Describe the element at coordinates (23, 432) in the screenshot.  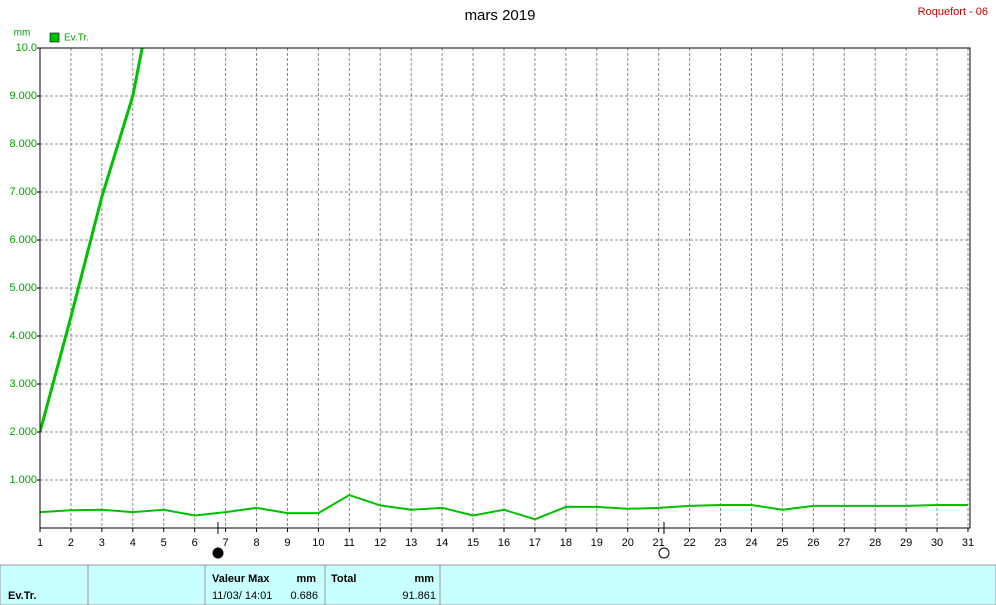
I see `y-tick-label: 2.000` at that location.